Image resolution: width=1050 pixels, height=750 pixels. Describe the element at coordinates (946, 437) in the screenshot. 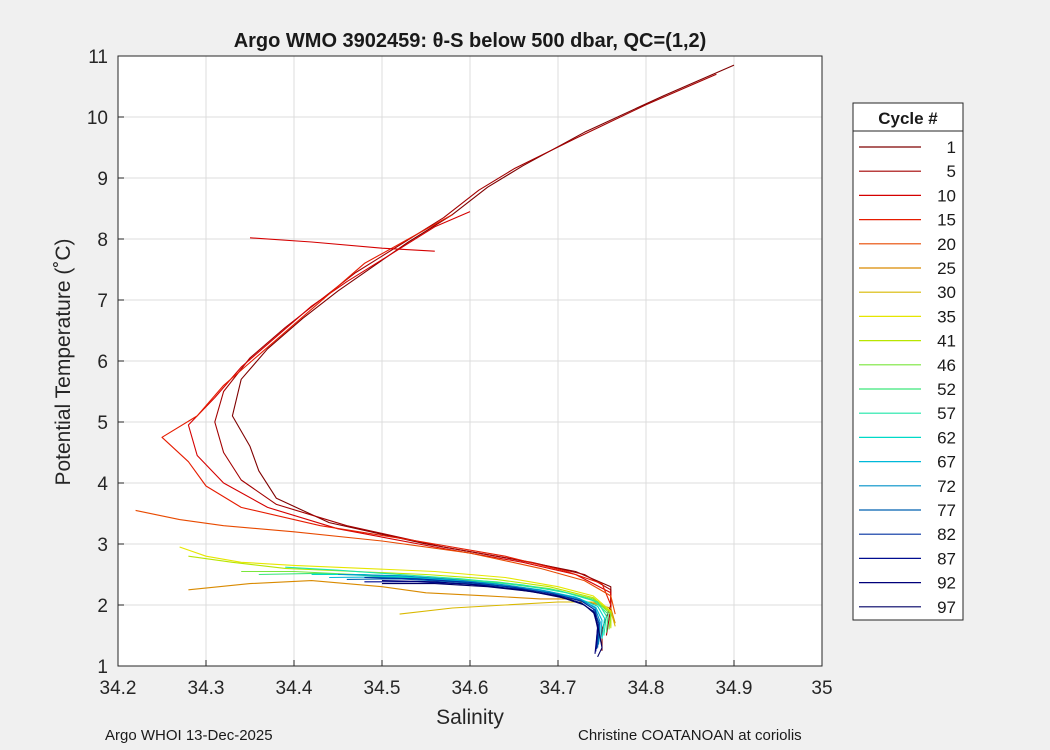

I see `legend-label-cycle-62: 62` at that location.